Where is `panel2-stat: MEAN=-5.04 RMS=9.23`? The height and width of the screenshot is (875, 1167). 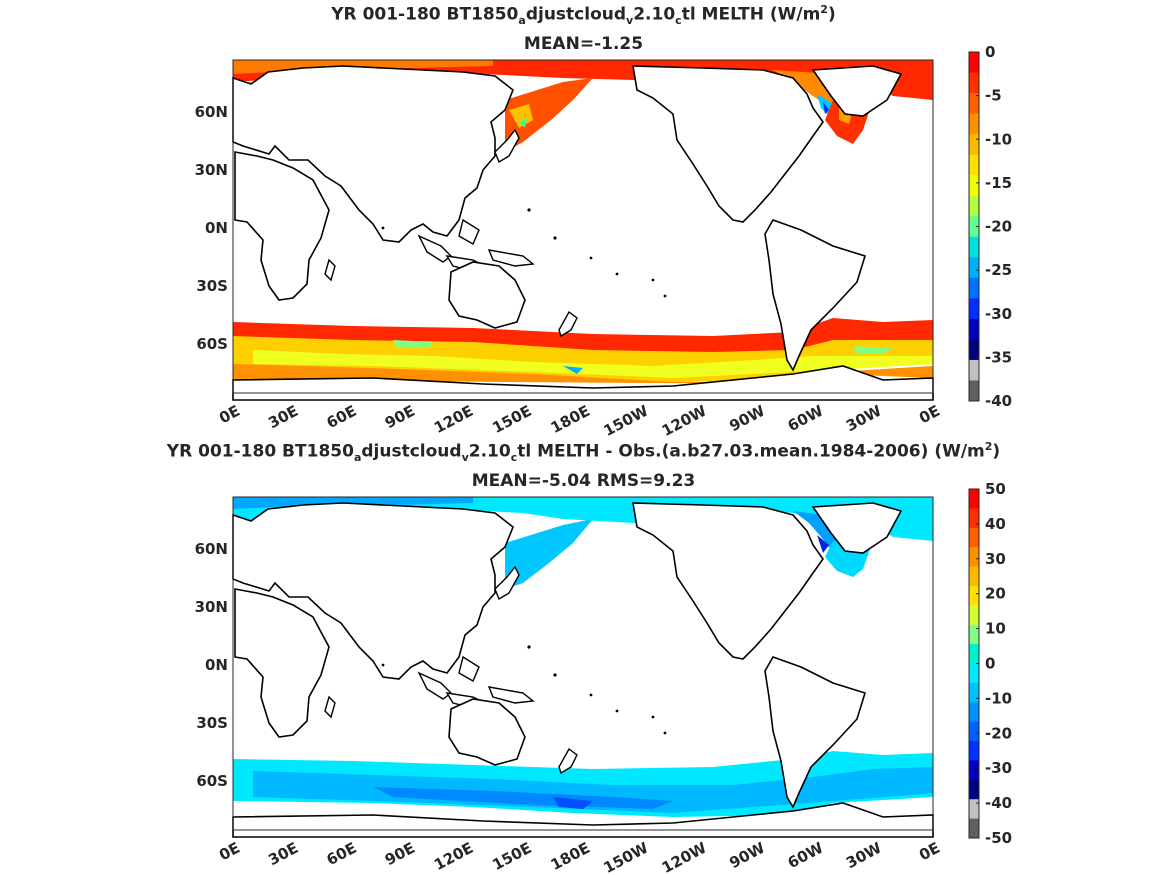 panel2-stat: MEAN=-5.04 RMS=9.23 is located at coordinates (583, 481).